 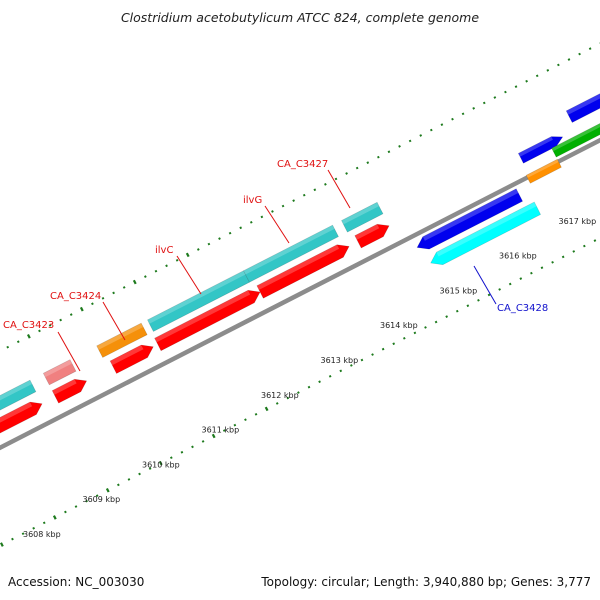 I want to click on gene-label: CA_C3427, so click(x=302, y=164).